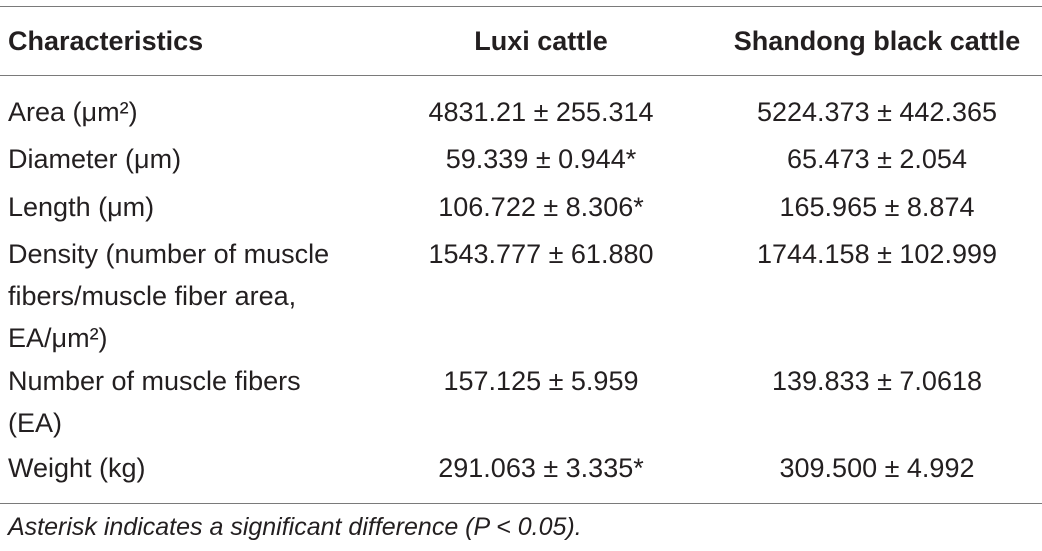 The image size is (1042, 551). What do you see at coordinates (152, 296) in the screenshot?
I see `row-label-density-line-2: fibers/muscle fiber area,` at bounding box center [152, 296].